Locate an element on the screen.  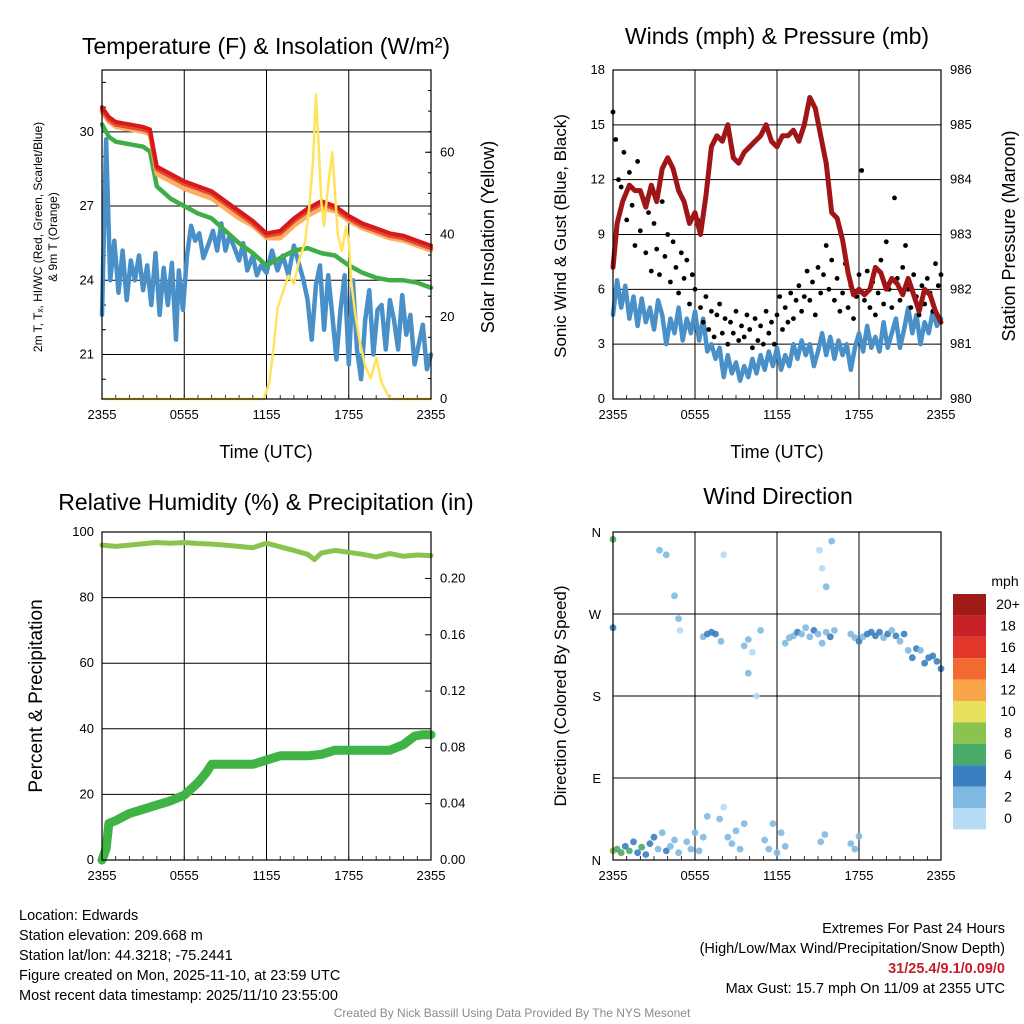
station-location: Location: Edwards is located at coordinates (79, 916).